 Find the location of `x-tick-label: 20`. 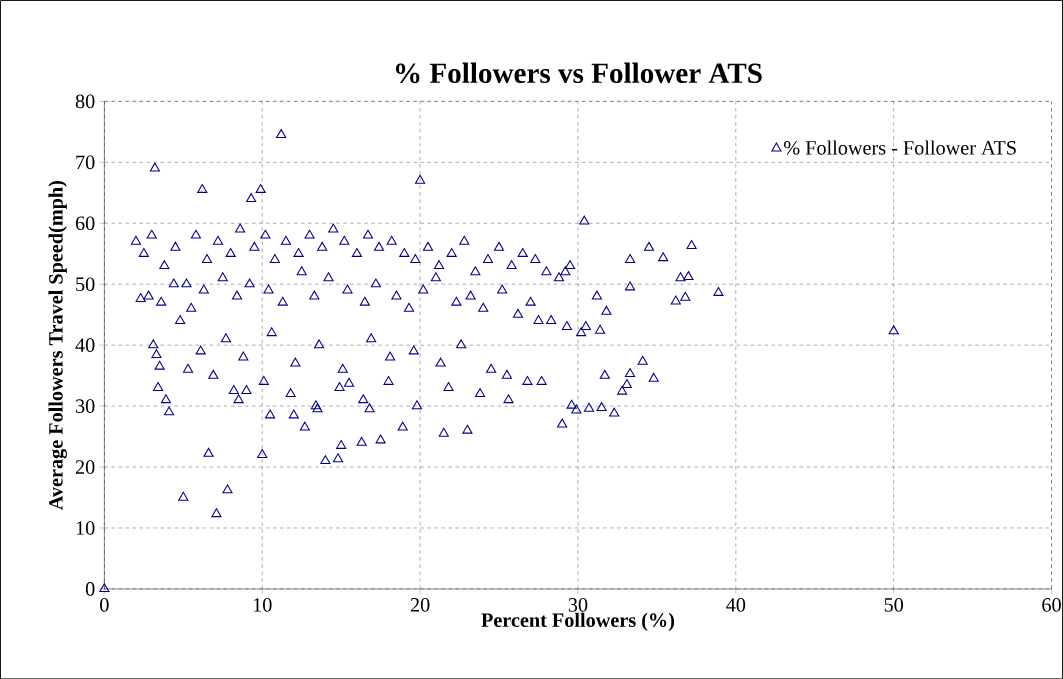

x-tick-label: 20 is located at coordinates (420, 604).